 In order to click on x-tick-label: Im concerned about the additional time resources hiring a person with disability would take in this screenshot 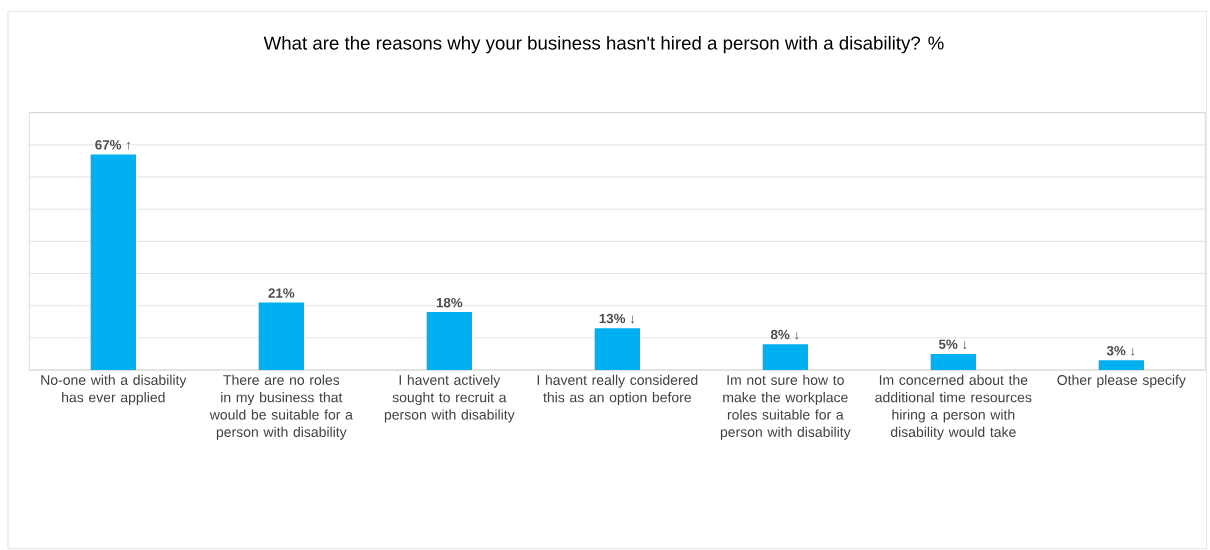, I will do `click(953, 407)`.